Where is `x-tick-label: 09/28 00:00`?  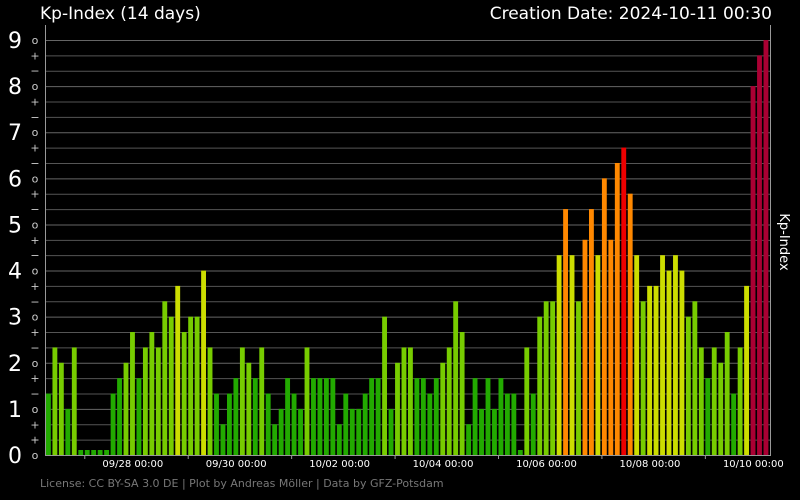 x-tick-label: 09/28 00:00 is located at coordinates (132, 464).